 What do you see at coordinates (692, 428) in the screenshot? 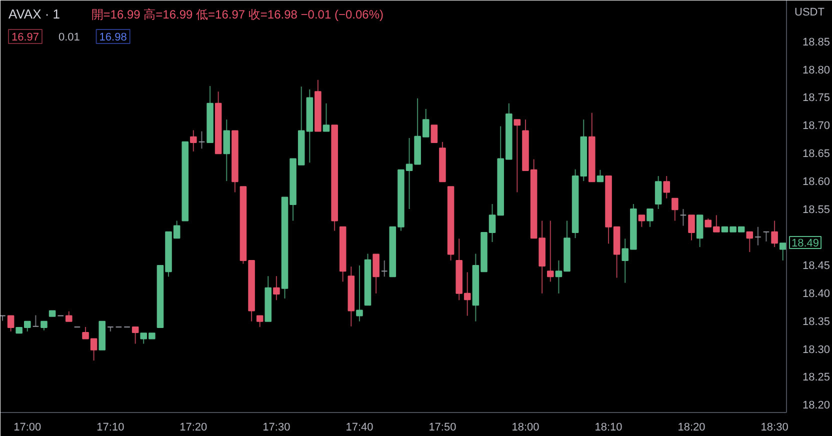
I see `x-tick-label: 18:20` at bounding box center [692, 428].